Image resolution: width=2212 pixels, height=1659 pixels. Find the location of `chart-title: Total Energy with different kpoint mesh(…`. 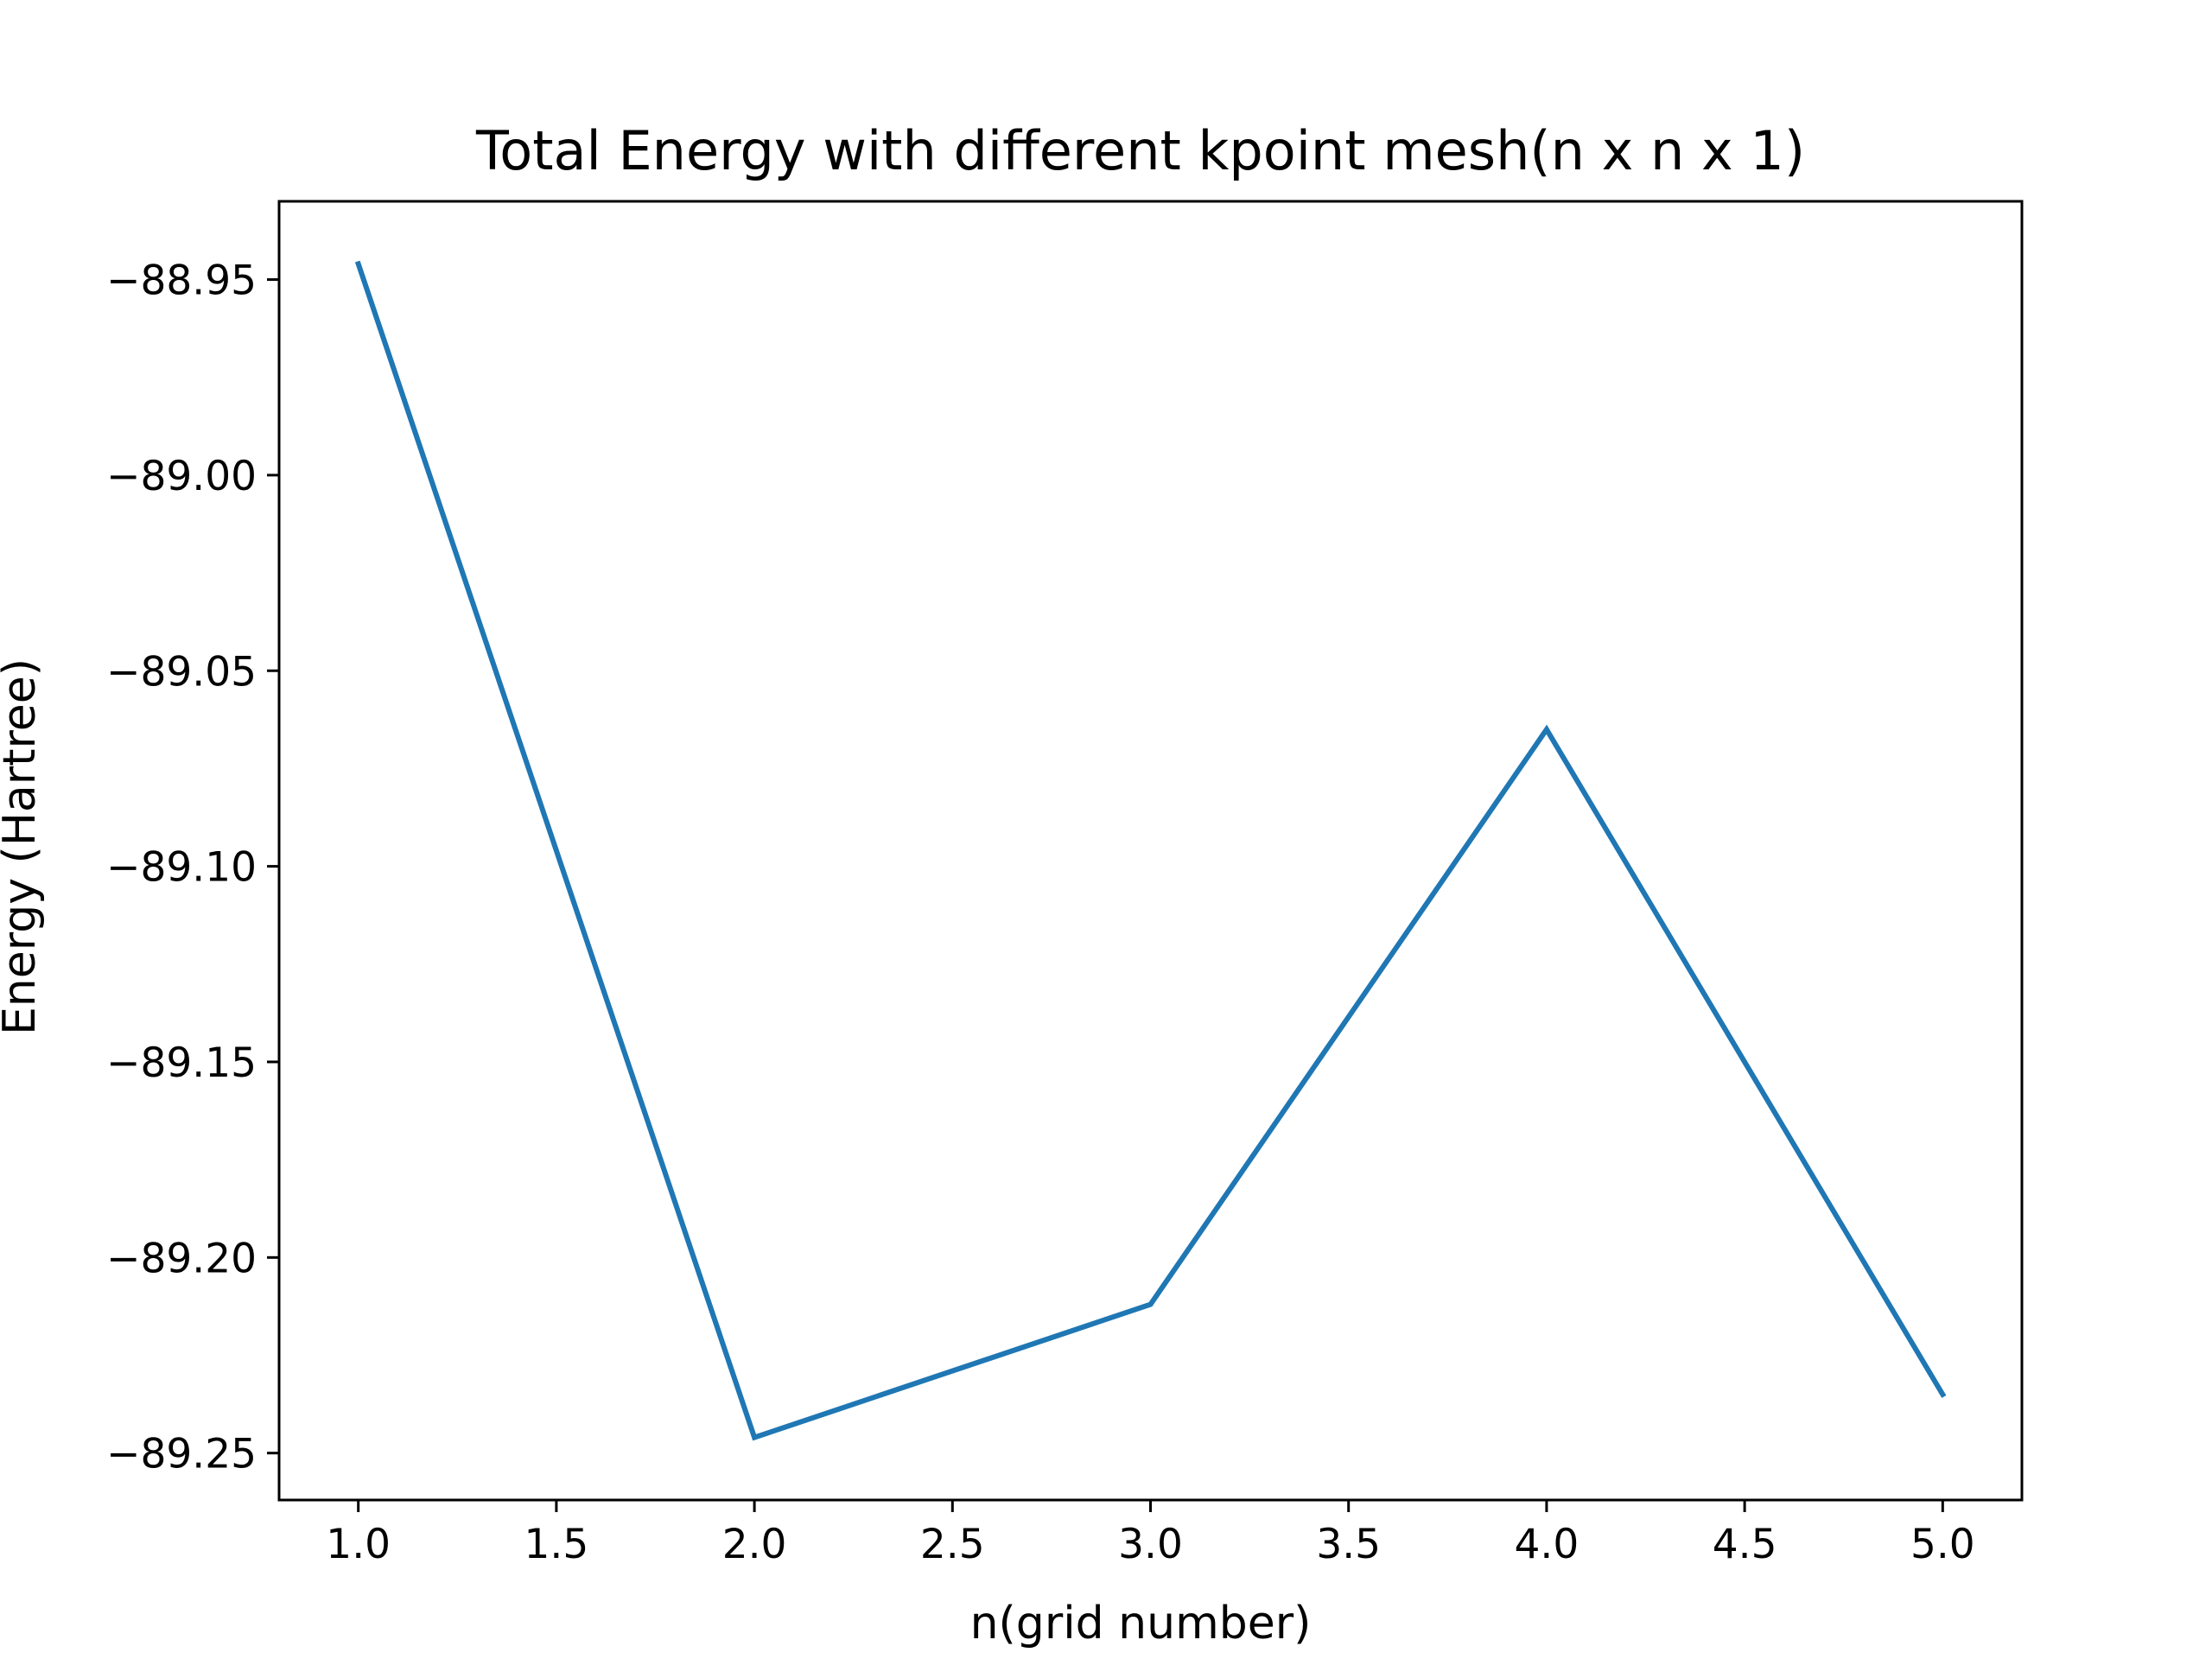

chart-title: Total Energy with different kpoint mesh(… is located at coordinates (1140, 150).